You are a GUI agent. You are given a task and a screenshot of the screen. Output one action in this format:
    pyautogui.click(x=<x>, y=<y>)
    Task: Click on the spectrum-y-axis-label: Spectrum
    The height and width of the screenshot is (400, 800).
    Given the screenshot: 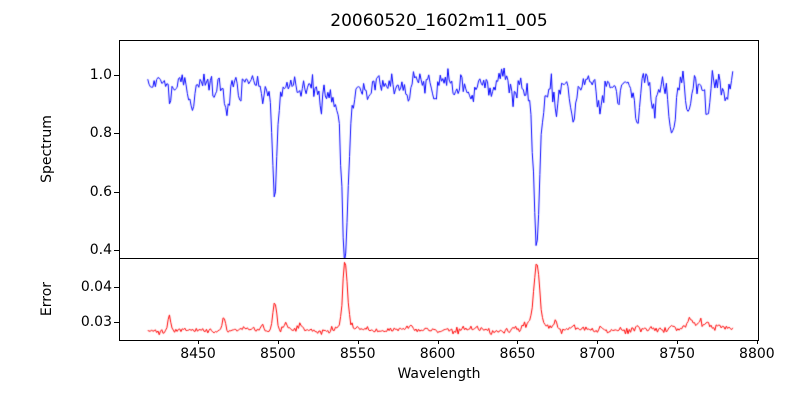 What is the action you would take?
    pyautogui.click(x=47, y=149)
    